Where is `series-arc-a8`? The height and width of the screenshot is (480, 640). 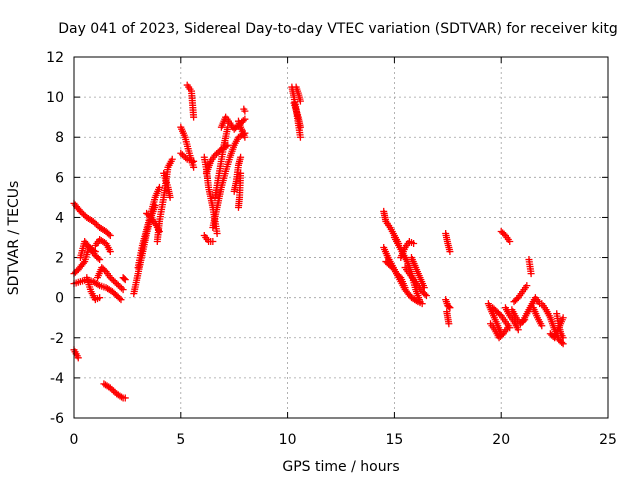
series-arc-a8 is located at coordinates (110, 279).